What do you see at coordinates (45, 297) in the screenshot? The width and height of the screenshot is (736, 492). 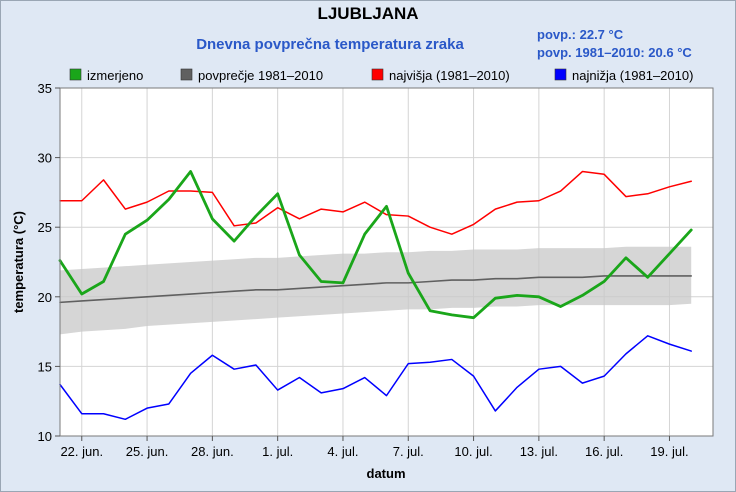 I see `y-tick-label: 20` at bounding box center [45, 297].